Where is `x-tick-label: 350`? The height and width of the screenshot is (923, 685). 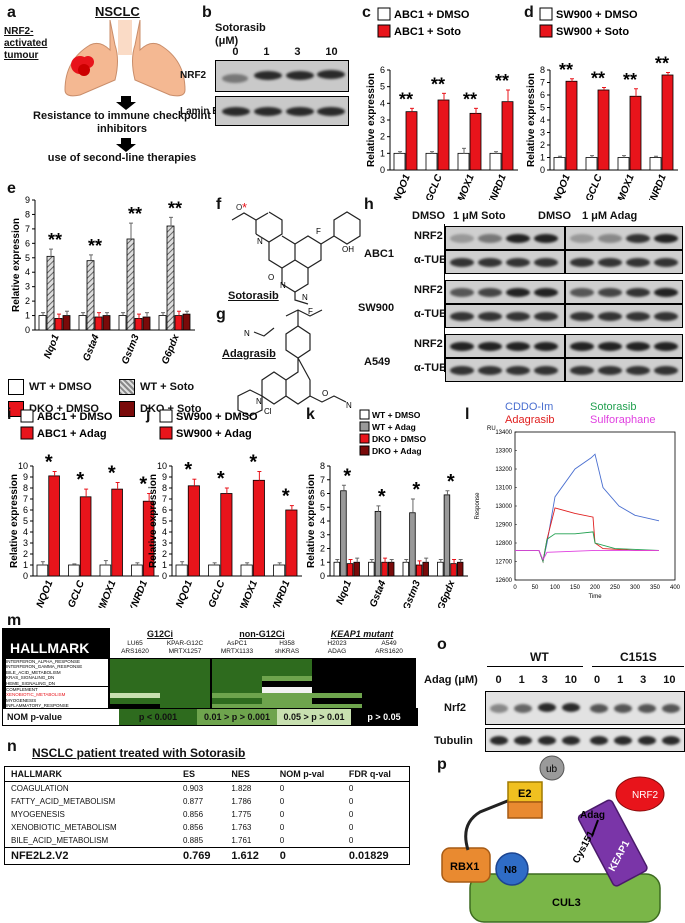
x-tick-label: 350 is located at coordinates (655, 588).